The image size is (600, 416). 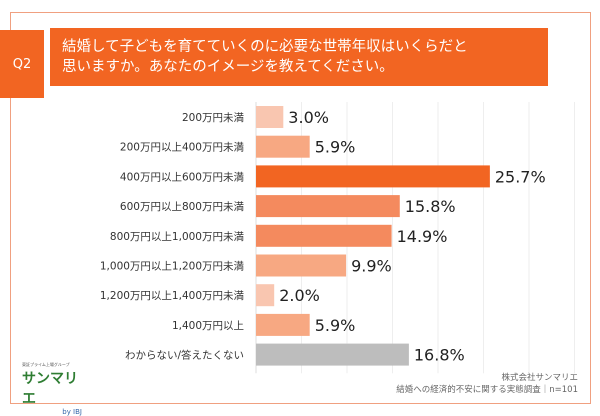 What do you see at coordinates (487, 390) in the screenshot?
I see `source-survey: 結婚への経済的不安に関する実態調査｜n=101` at bounding box center [487, 390].